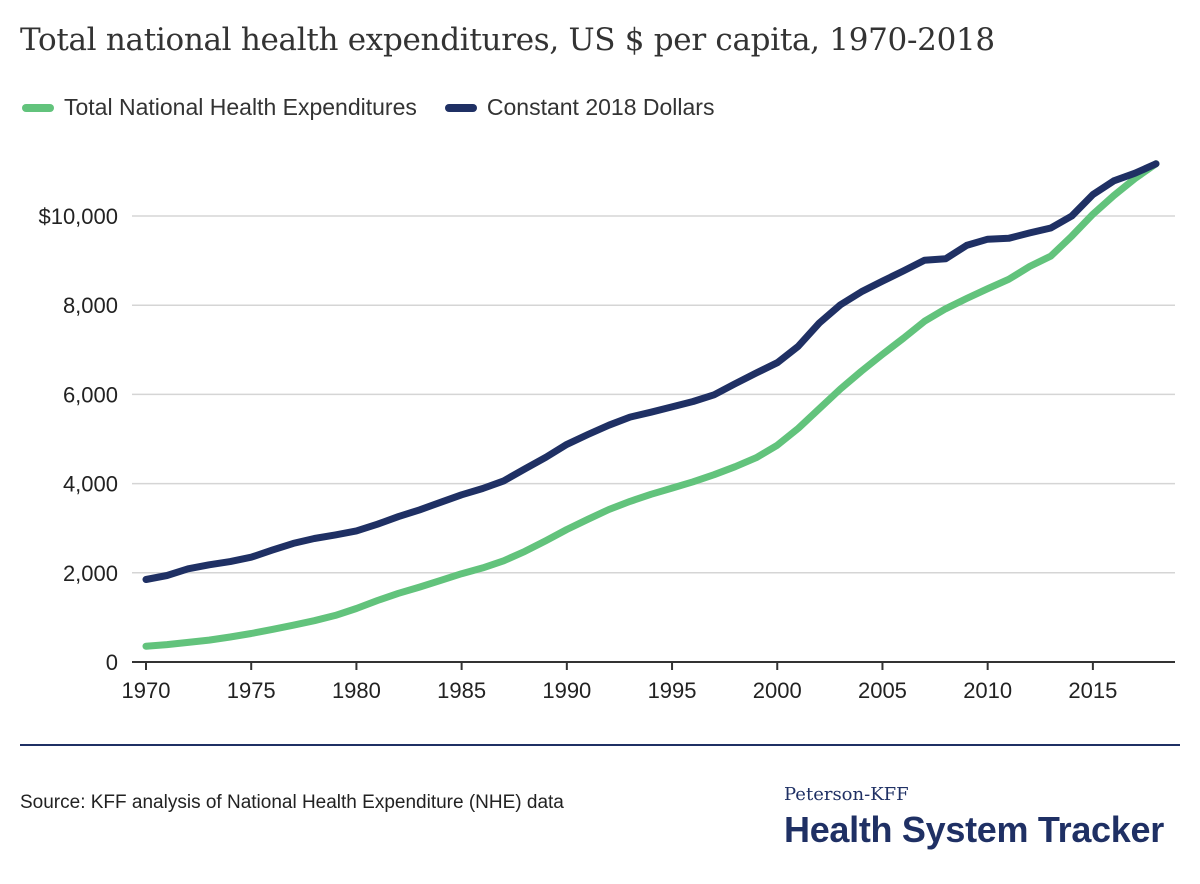 This screenshot has width=1200, height=884. I want to click on x-tick-label: 1980, so click(356, 690).